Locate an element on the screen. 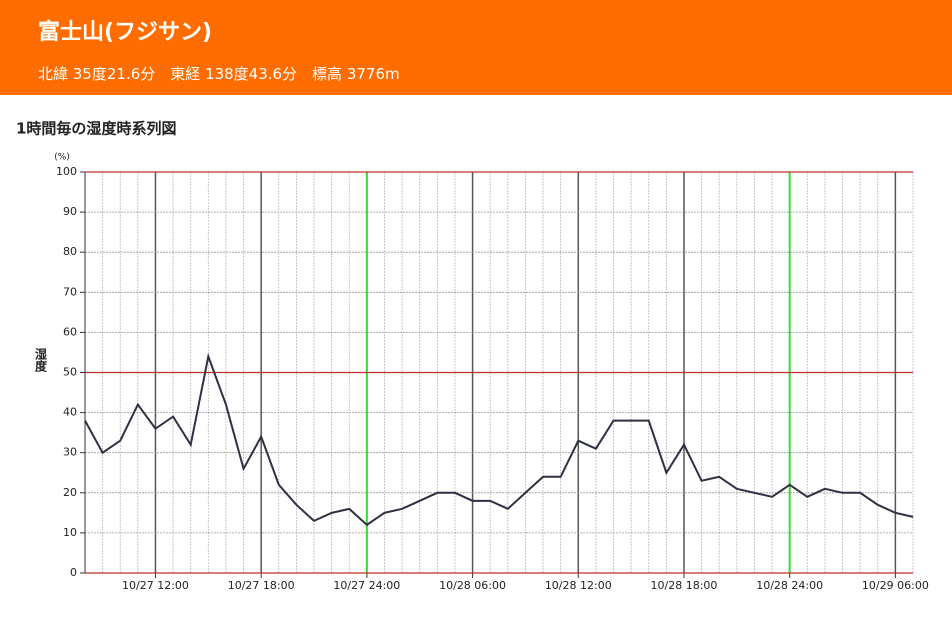 Image resolution: width=952 pixels, height=627 pixels. y-tick-label: 10 is located at coordinates (70, 532).